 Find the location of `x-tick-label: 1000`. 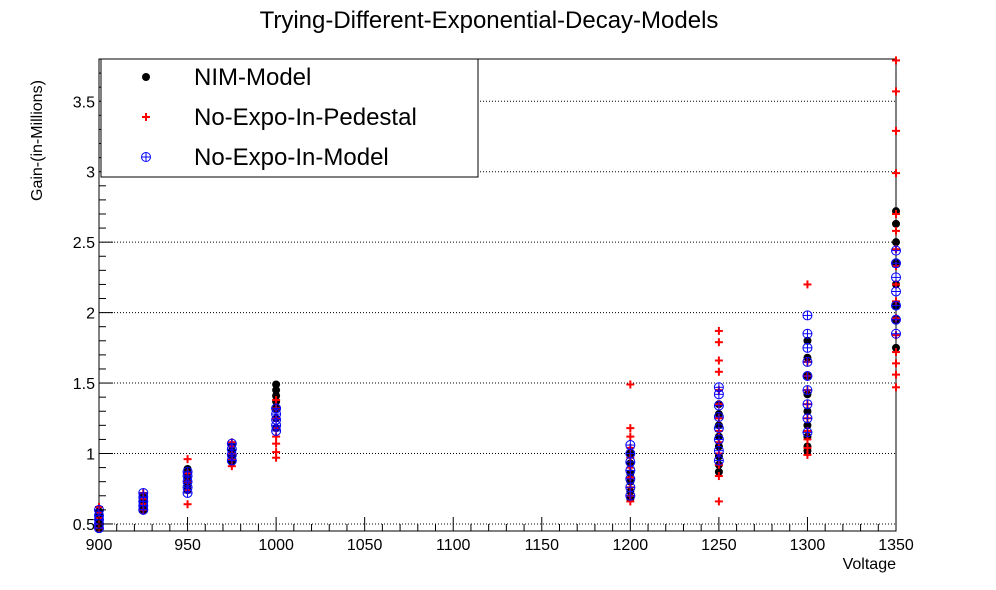

x-tick-label: 1000 is located at coordinates (276, 545).